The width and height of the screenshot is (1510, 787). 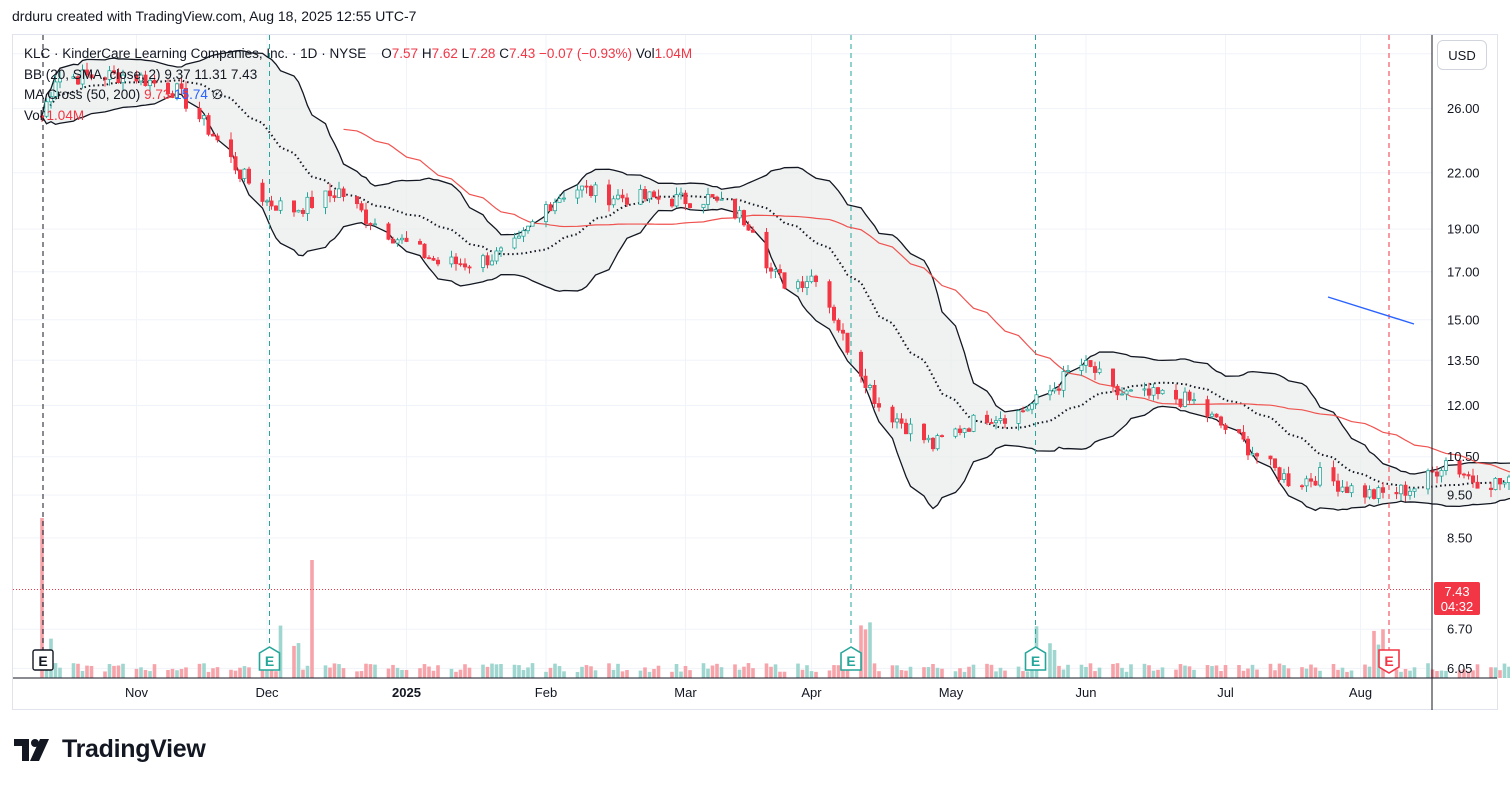 What do you see at coordinates (1457, 606) in the screenshot?
I see `bar-countdown: 04:32` at bounding box center [1457, 606].